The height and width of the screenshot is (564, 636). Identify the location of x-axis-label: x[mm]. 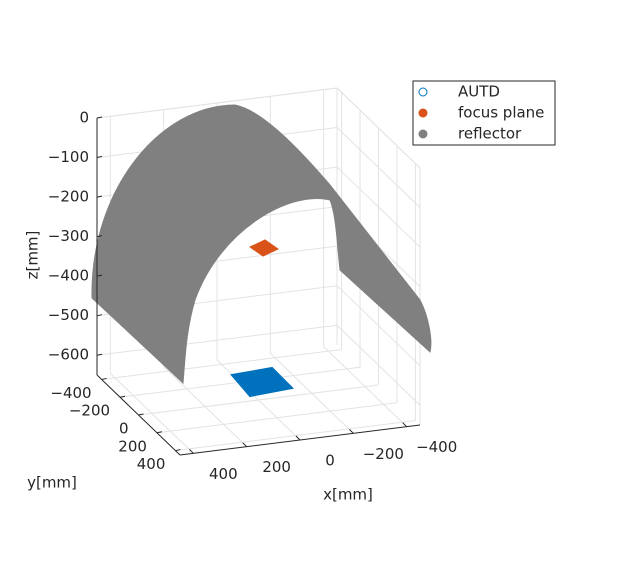
(348, 495).